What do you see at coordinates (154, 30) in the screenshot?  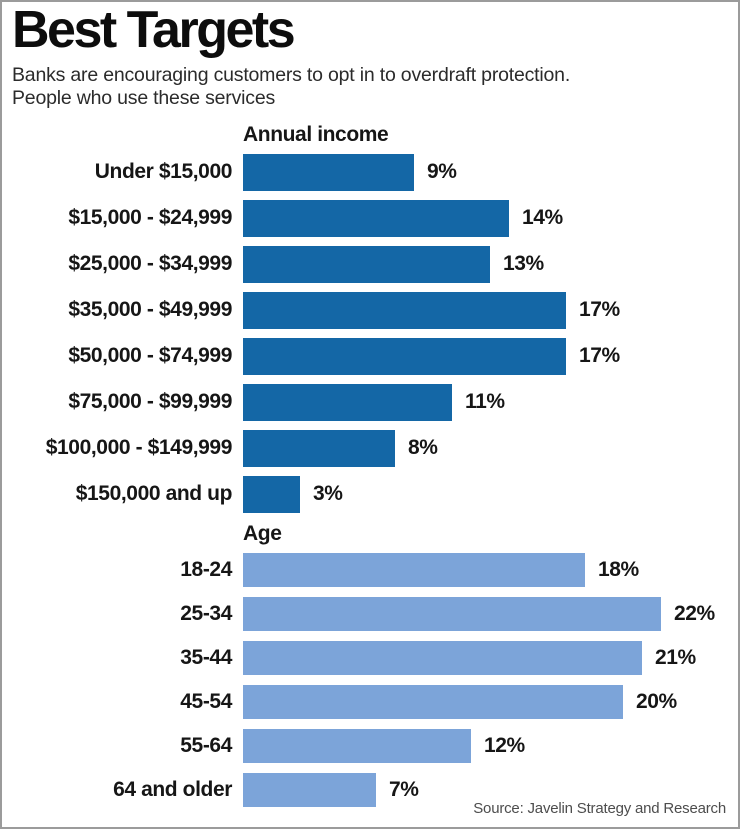 I see `page-title: Best Targets` at bounding box center [154, 30].